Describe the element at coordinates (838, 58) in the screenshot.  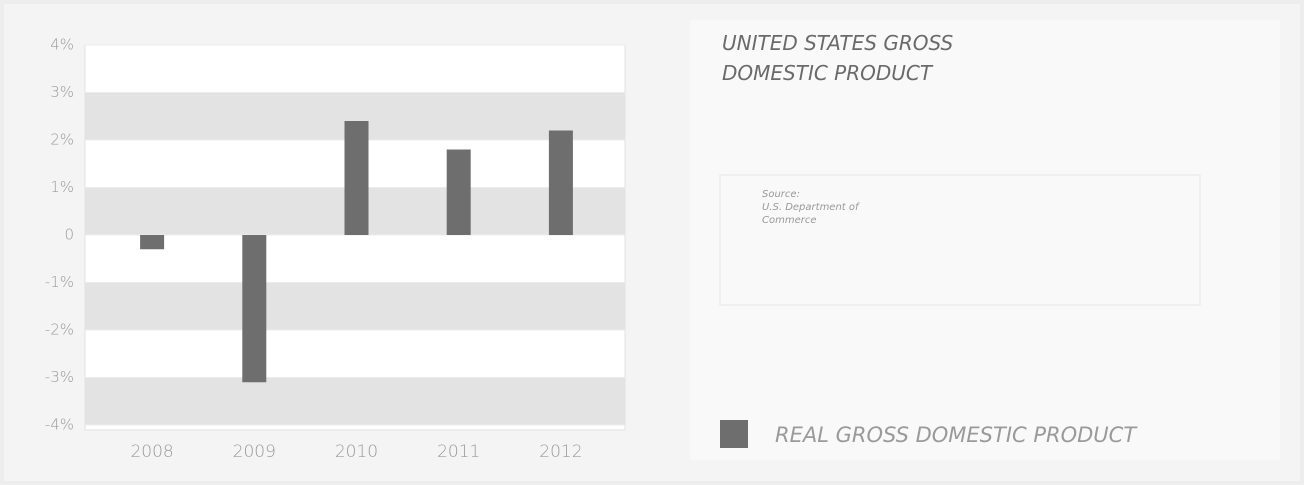
I see `chart-title: UNITED STATES GROSS DOMESTIC PRODUCT` at that location.